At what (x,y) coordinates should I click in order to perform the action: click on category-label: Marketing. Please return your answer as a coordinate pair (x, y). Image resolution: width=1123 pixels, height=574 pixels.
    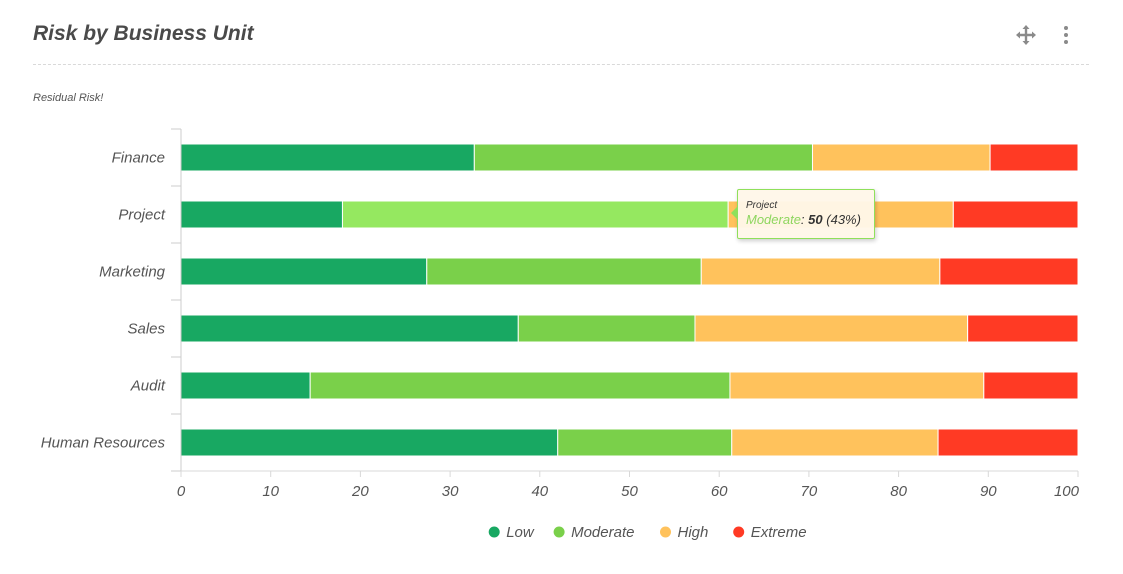
    Looking at the image, I should click on (132, 272).